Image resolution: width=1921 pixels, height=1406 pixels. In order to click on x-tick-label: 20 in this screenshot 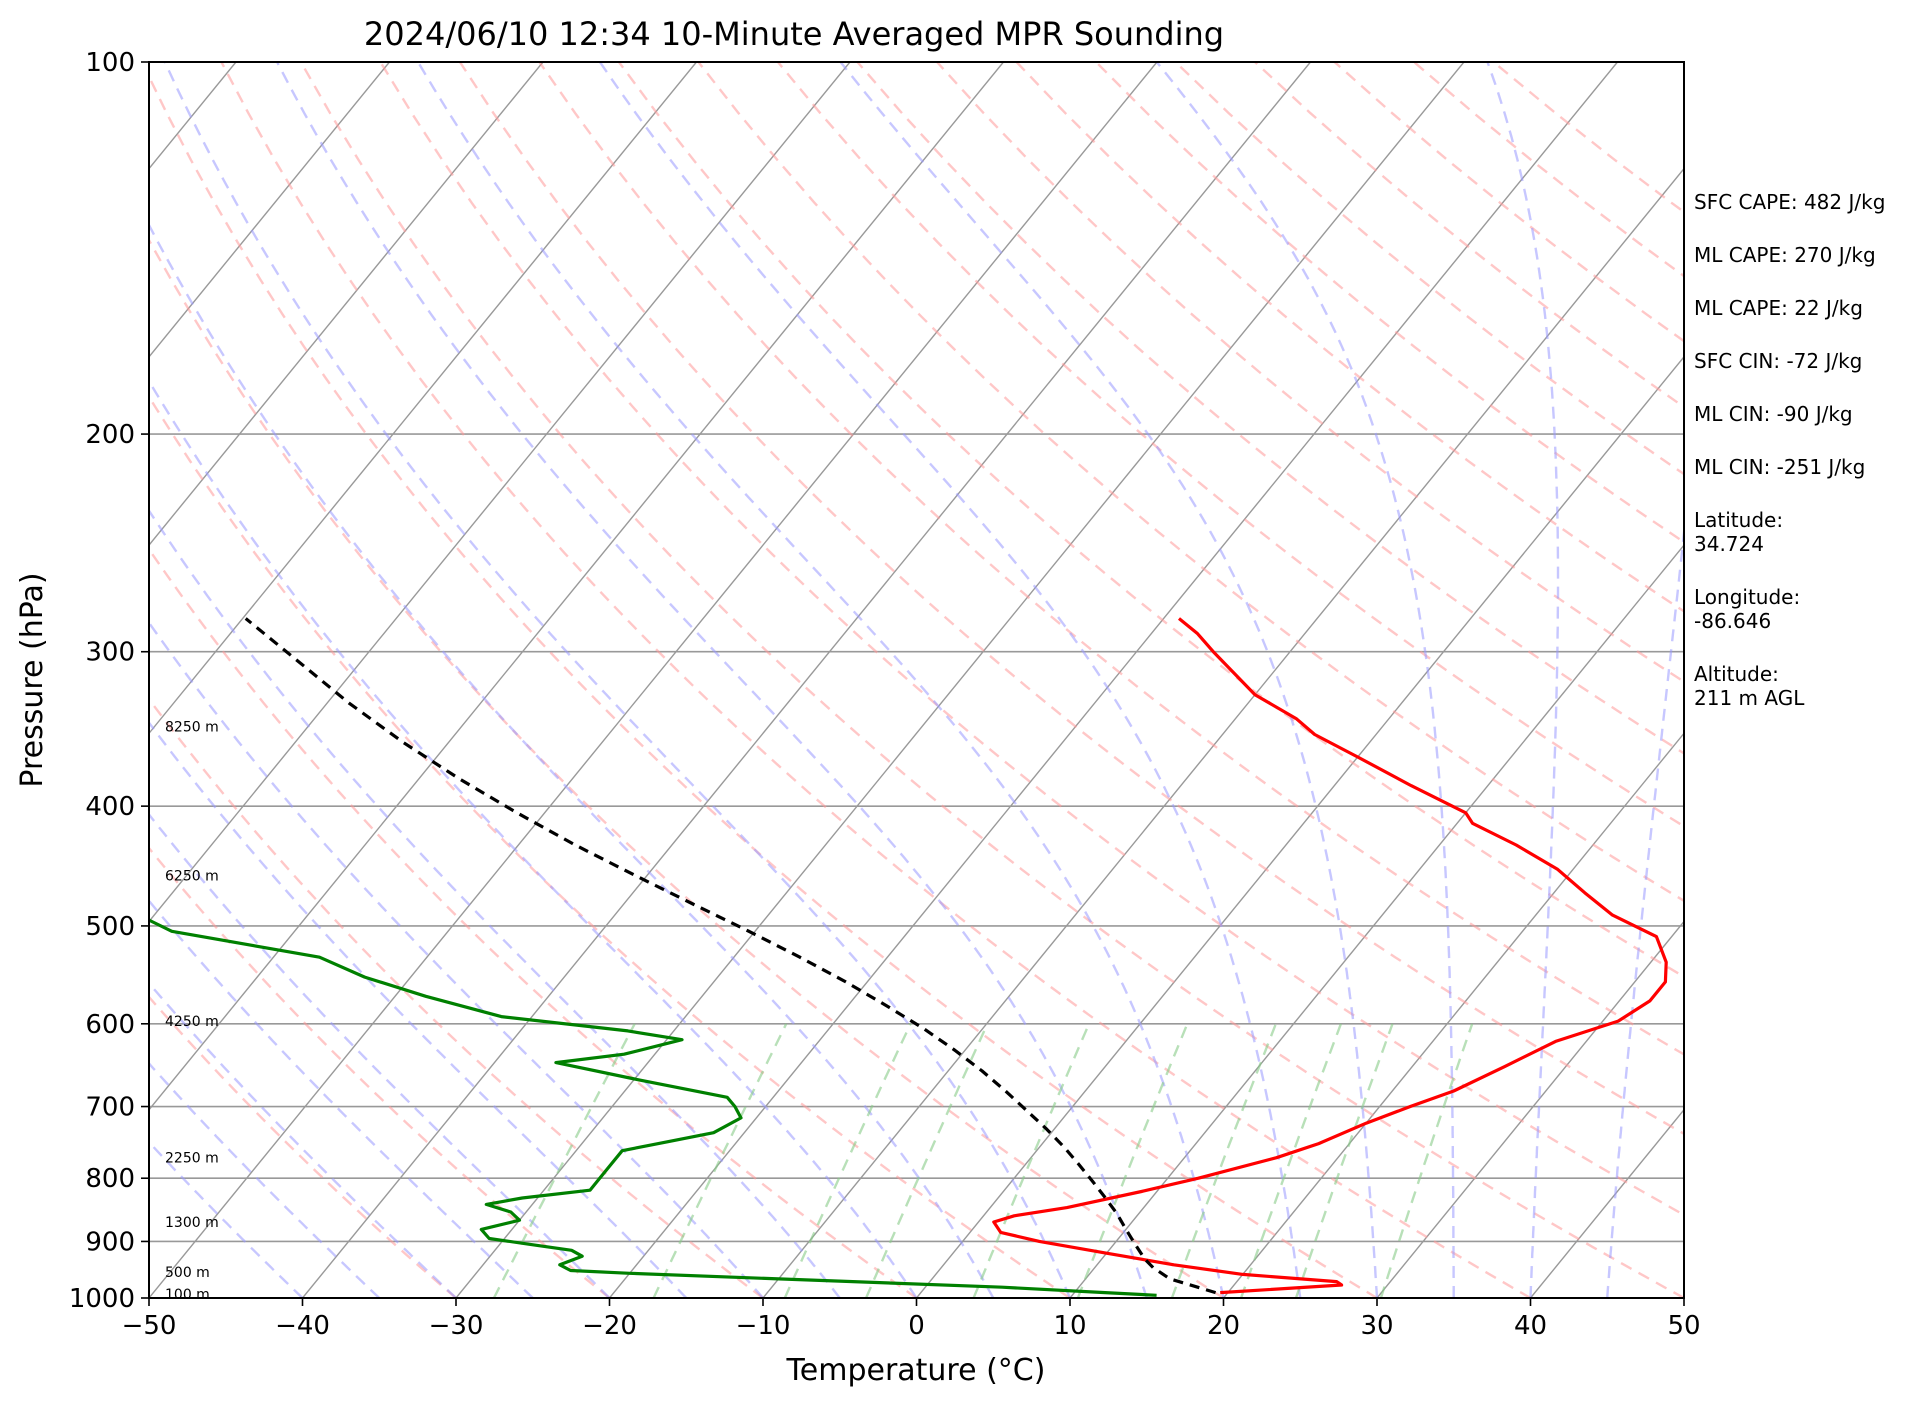, I will do `click(1223, 1326)`.